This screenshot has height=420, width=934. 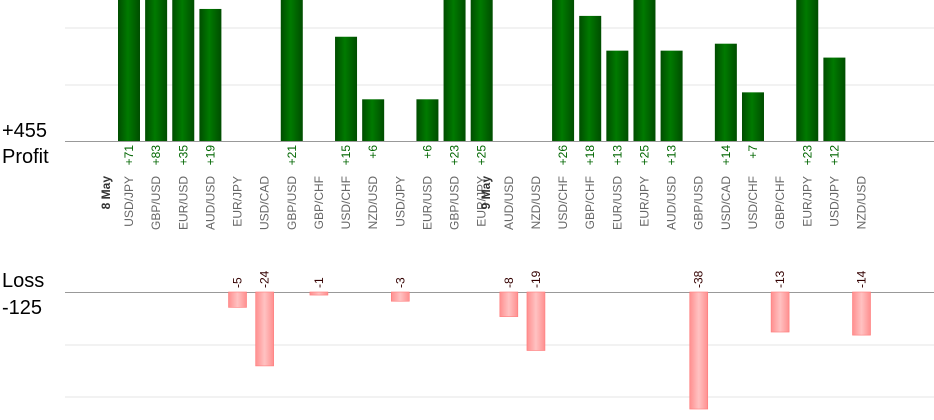 I want to click on profit-value-label: +18, so click(x=590, y=155).